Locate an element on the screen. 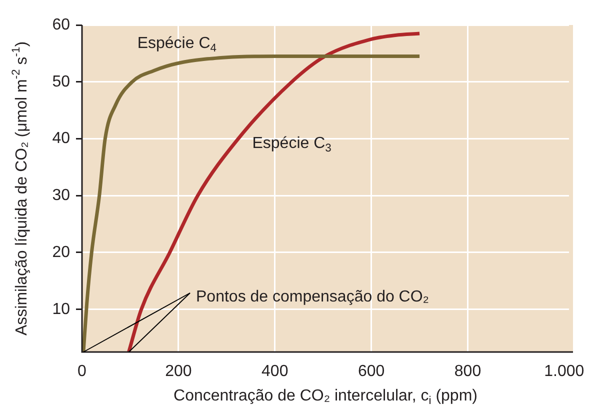 This screenshot has width=595, height=410. y-tick-label: 40 is located at coordinates (61, 139).